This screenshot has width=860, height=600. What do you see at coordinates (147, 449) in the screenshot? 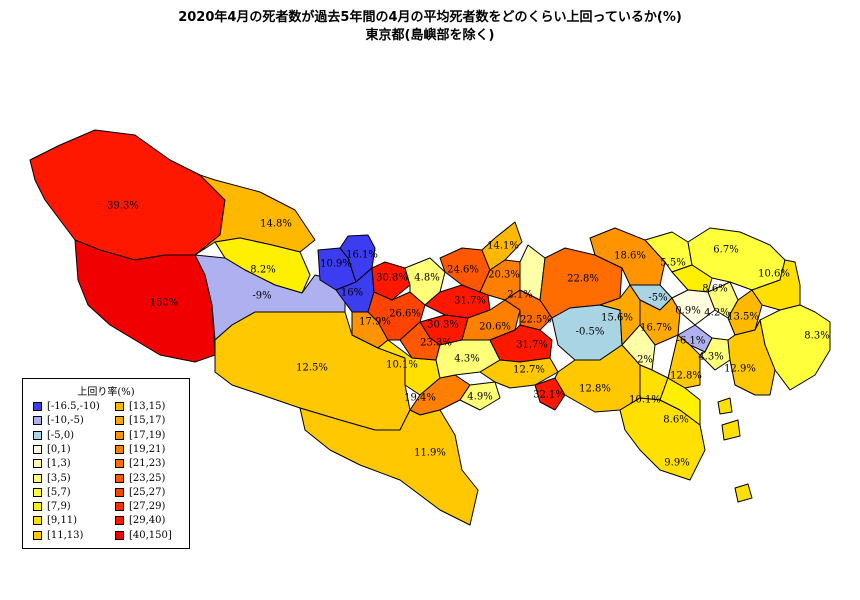
I see `legend-label: [19,21)` at bounding box center [147, 449].